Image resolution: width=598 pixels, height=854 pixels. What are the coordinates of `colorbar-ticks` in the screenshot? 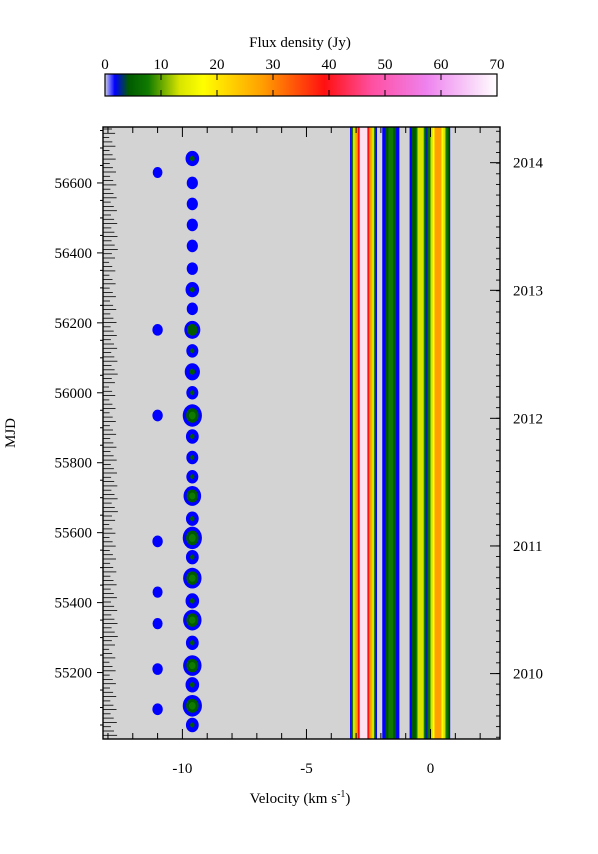 It's located at (301, 85).